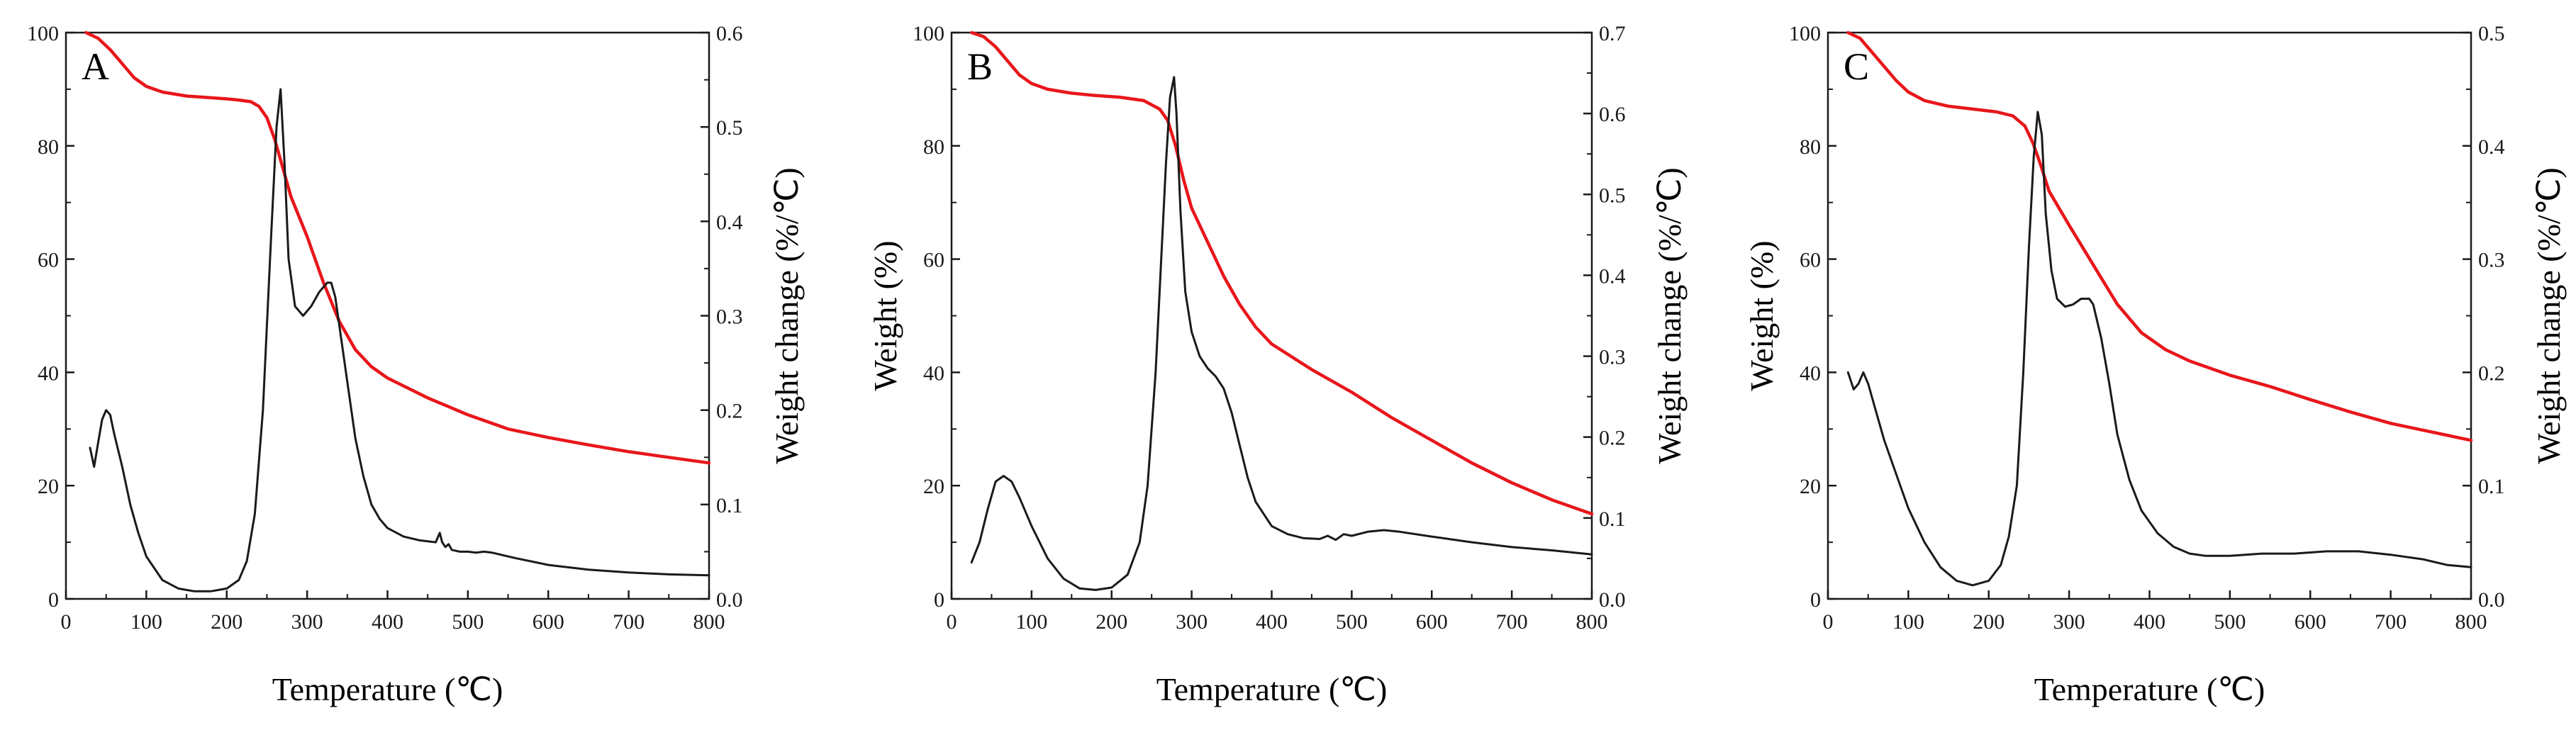 The height and width of the screenshot is (730, 2576). I want to click on panel-label: A, so click(95, 66).